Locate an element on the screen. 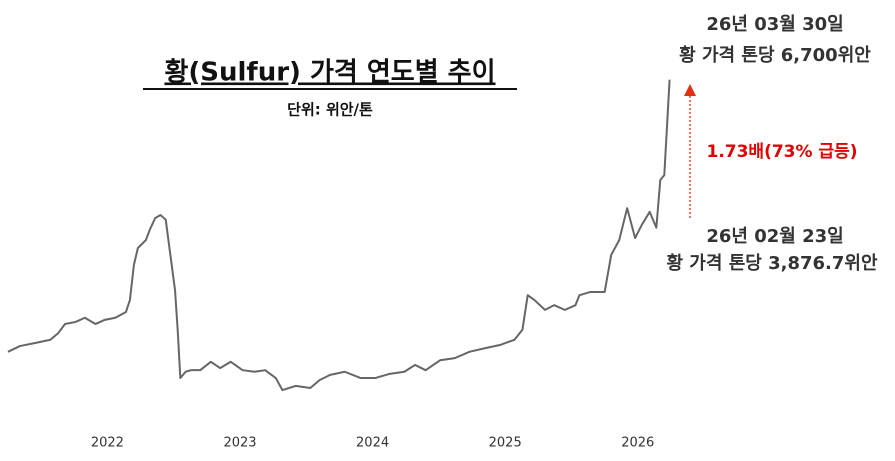 This screenshot has width=895, height=461. annotation: 26년 02월 23일 is located at coordinates (774, 236).